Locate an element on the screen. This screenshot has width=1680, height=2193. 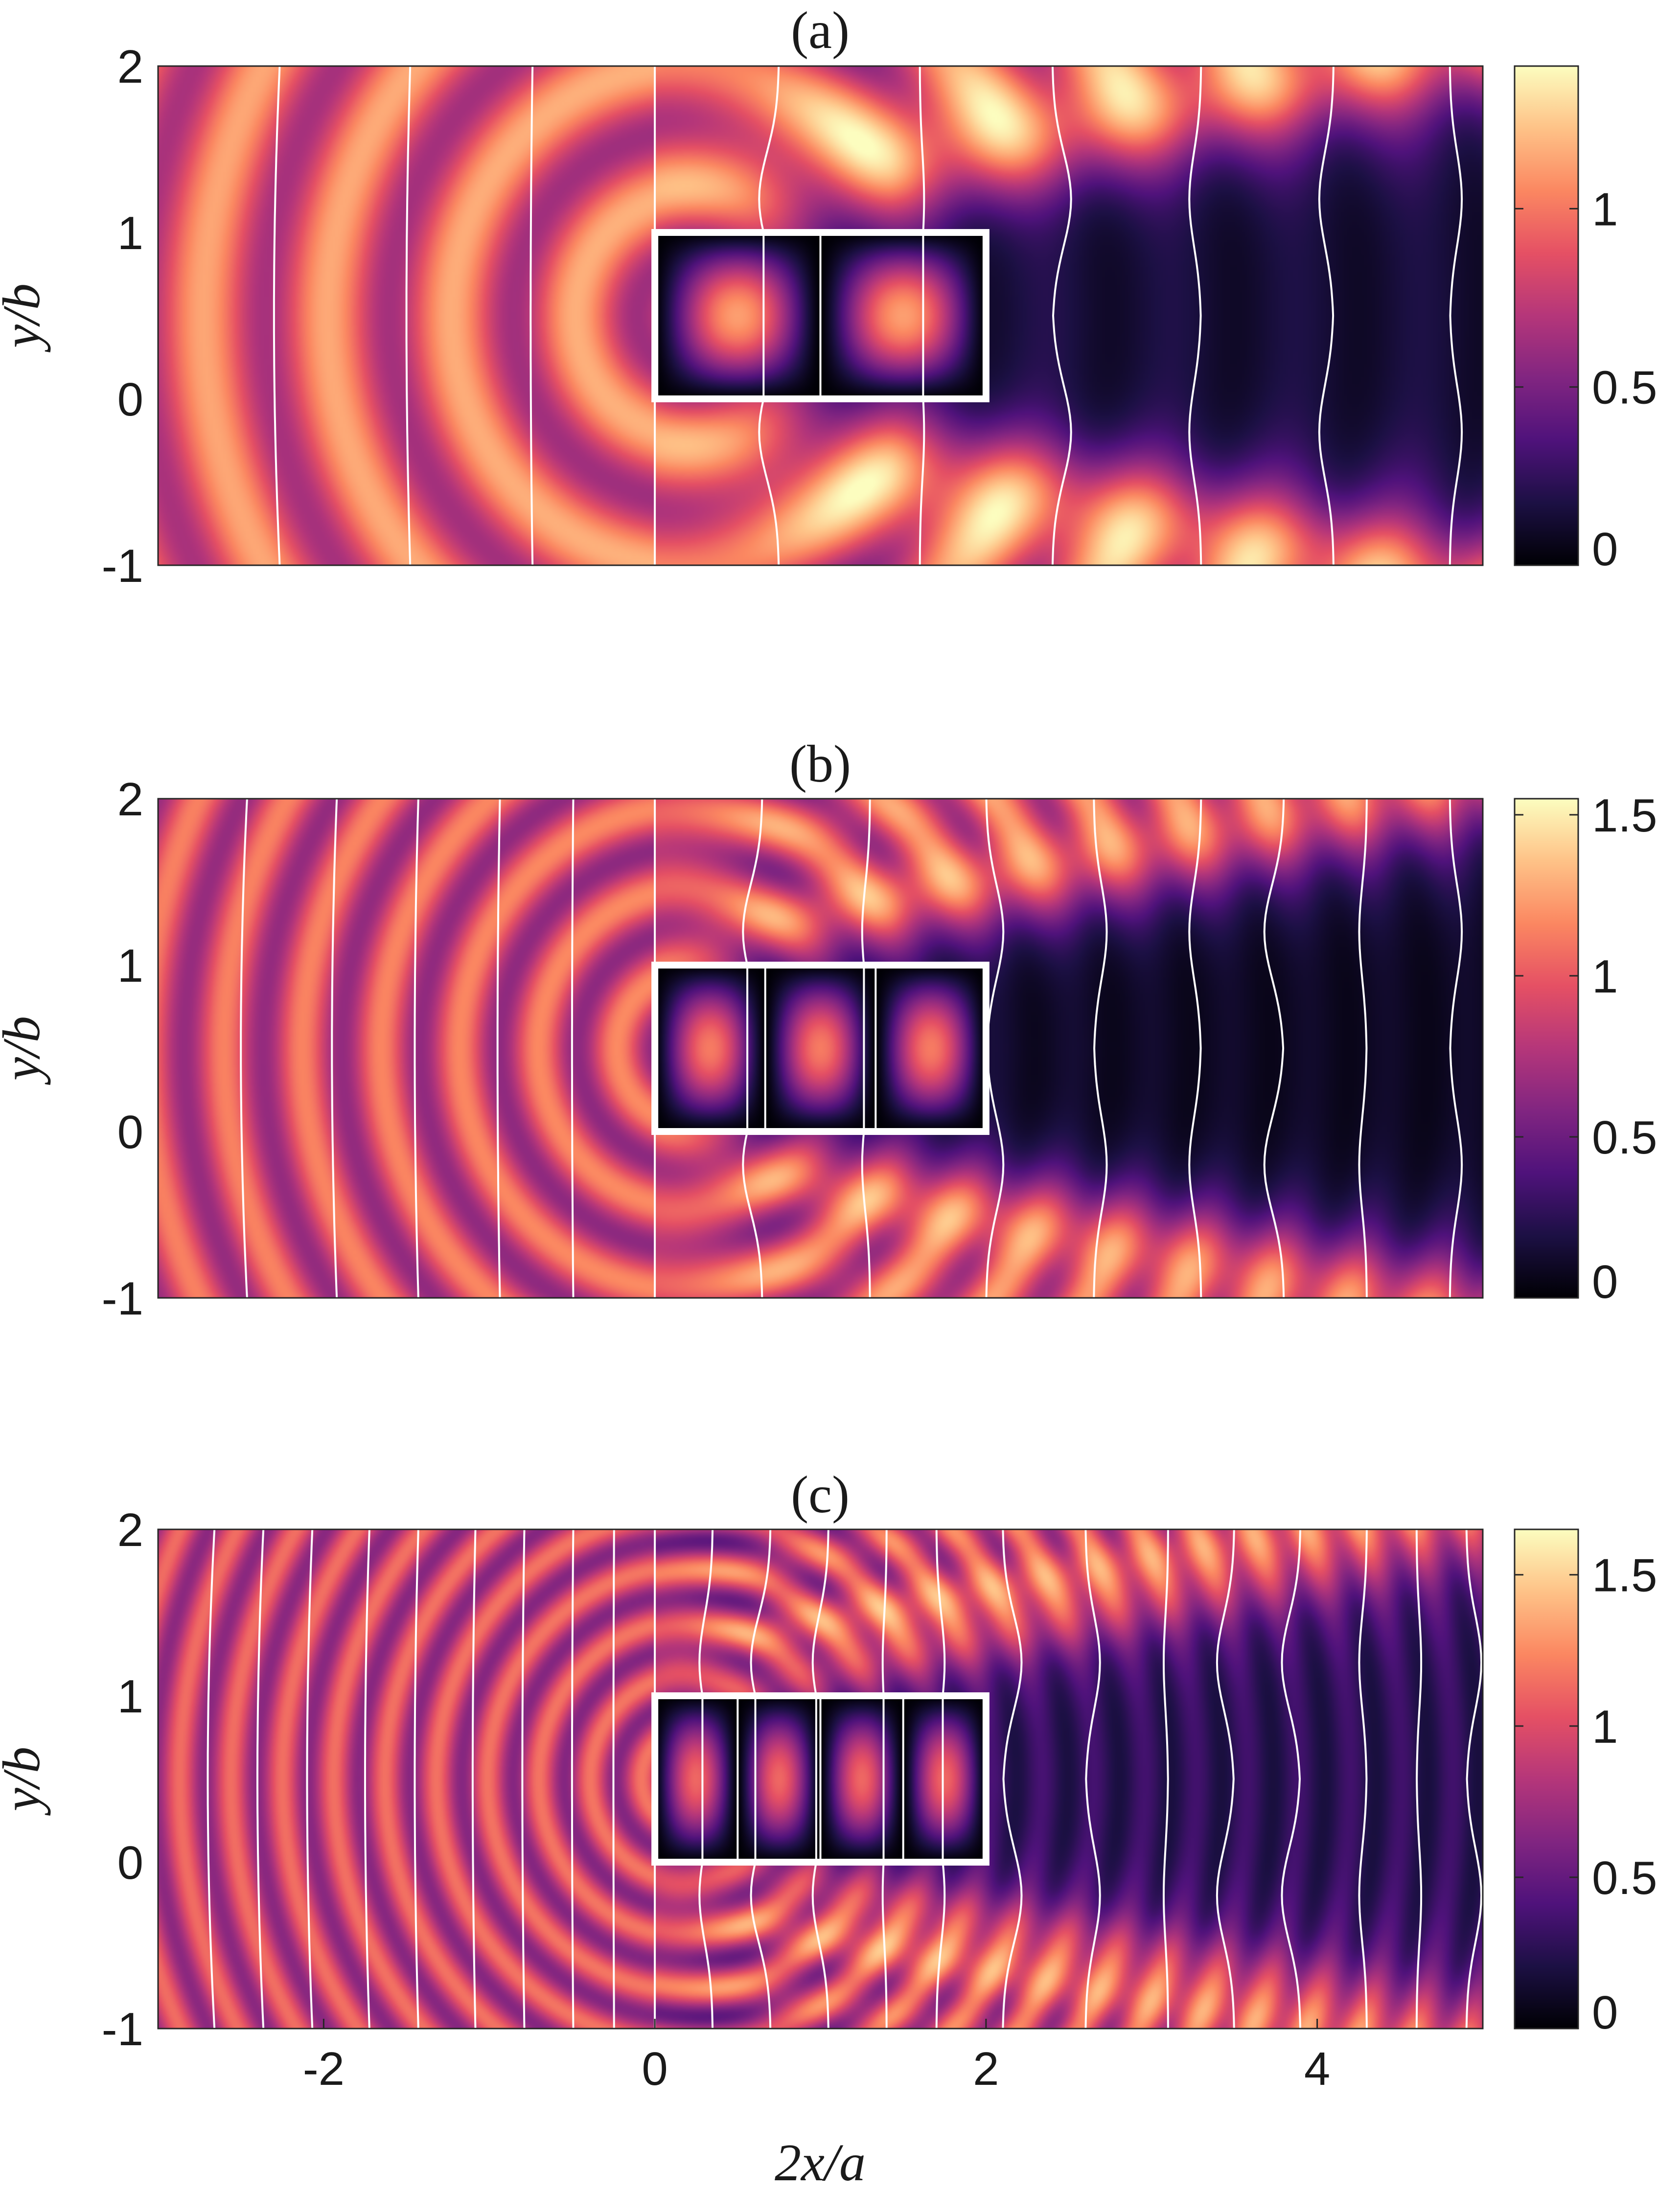
panel-c-colorbar-tick-label: 1.5 is located at coordinates (1624, 1575).